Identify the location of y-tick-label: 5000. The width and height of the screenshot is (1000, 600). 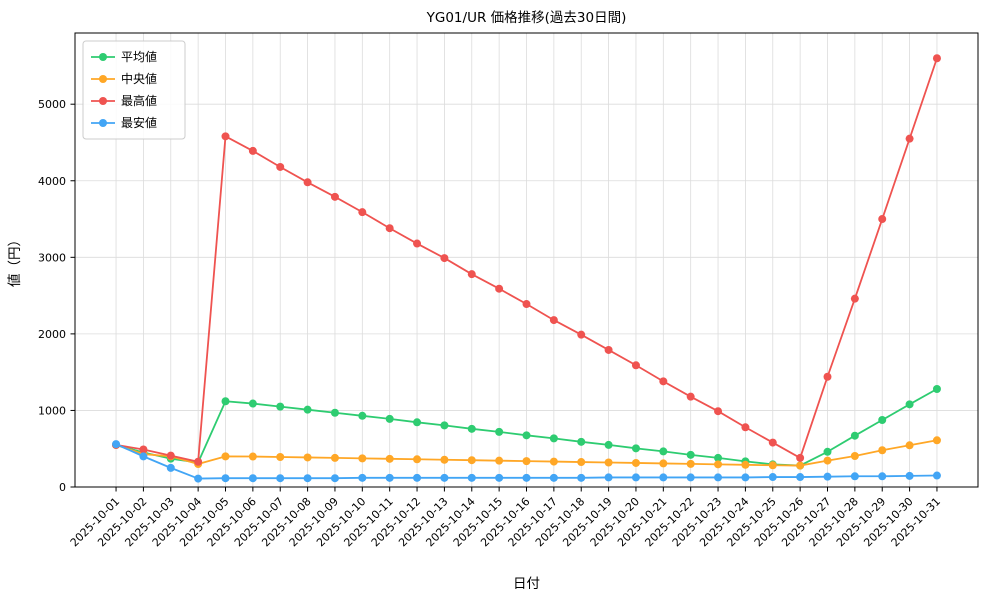
(52, 104).